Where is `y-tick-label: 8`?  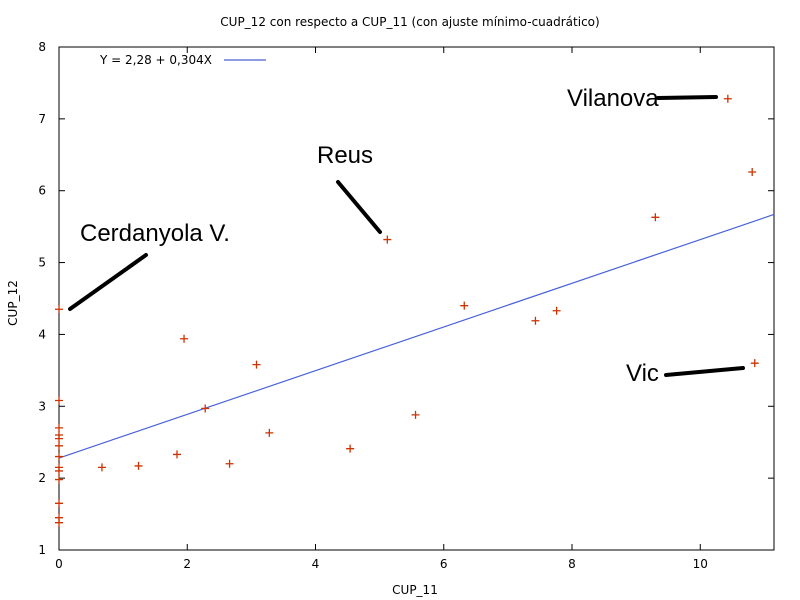 y-tick-label: 8 is located at coordinates (42, 47).